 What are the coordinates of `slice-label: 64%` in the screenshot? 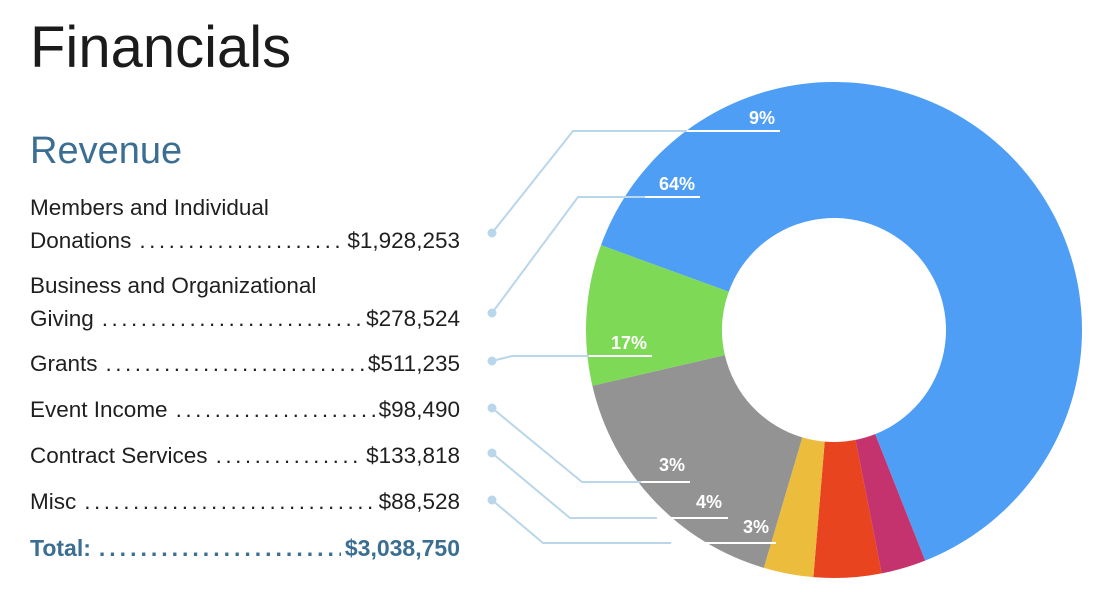 It's located at (677, 184).